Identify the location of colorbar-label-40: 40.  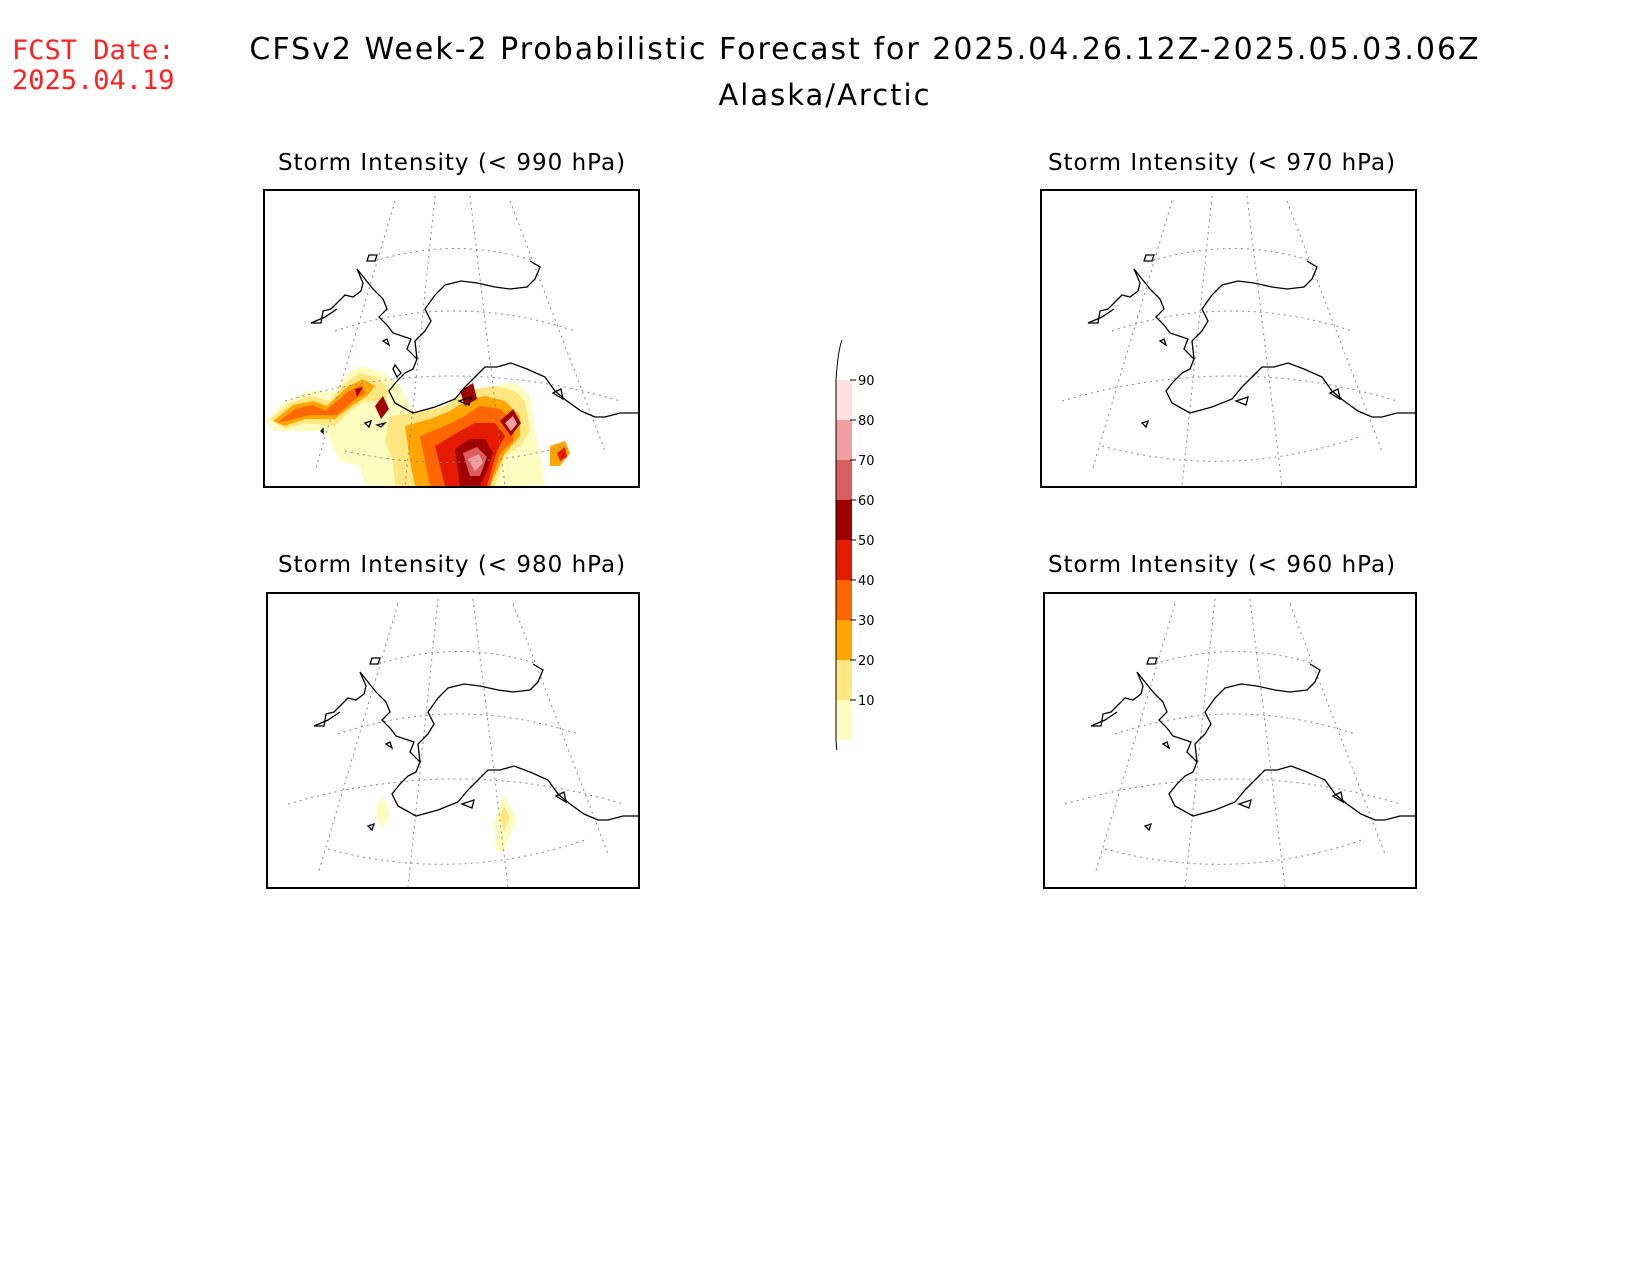
(866, 581).